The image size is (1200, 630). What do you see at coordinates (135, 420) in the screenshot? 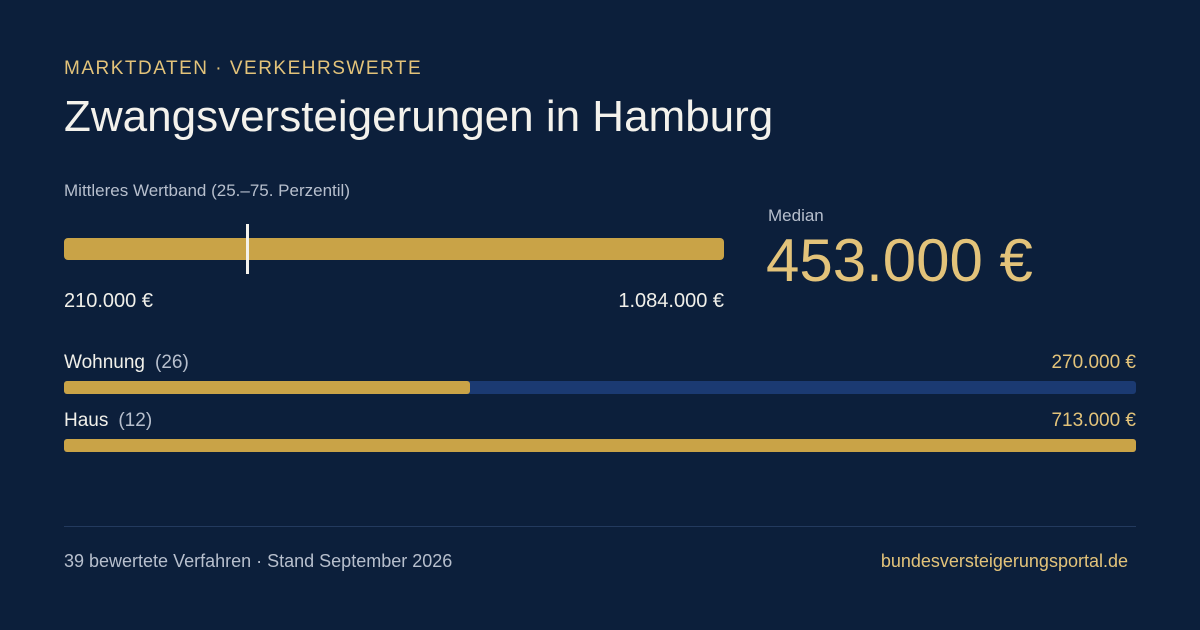
I see `type-count: (12)` at bounding box center [135, 420].